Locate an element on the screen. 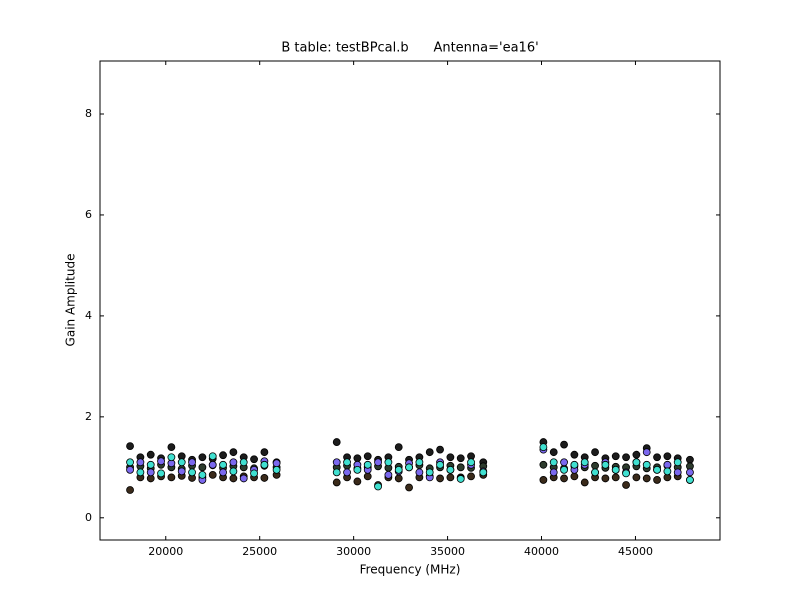  x-tick-label: 45000 is located at coordinates (635, 551).